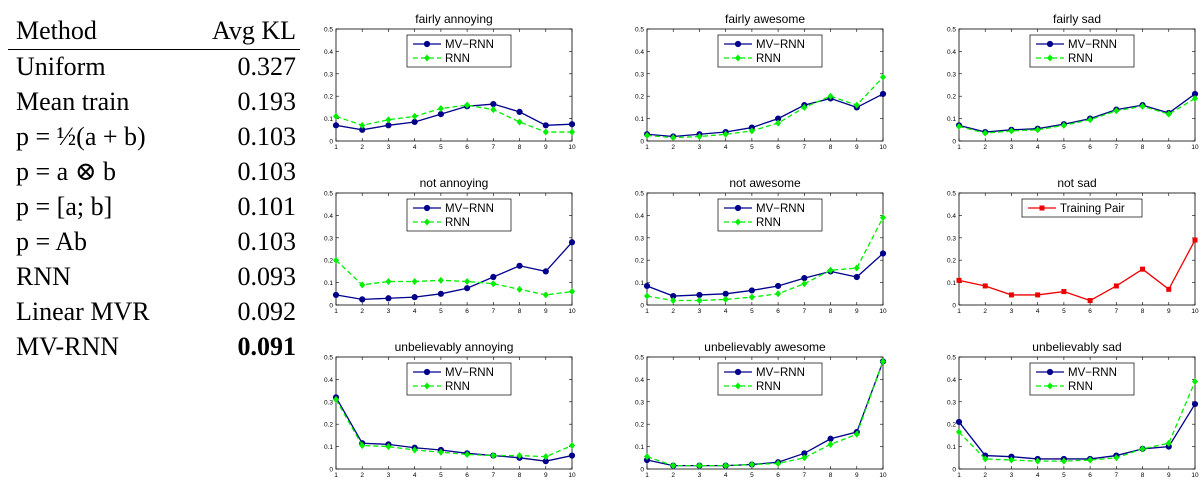 The image size is (1200, 483). What do you see at coordinates (1117, 475) in the screenshot?
I see `x-tick-label: 7` at bounding box center [1117, 475].